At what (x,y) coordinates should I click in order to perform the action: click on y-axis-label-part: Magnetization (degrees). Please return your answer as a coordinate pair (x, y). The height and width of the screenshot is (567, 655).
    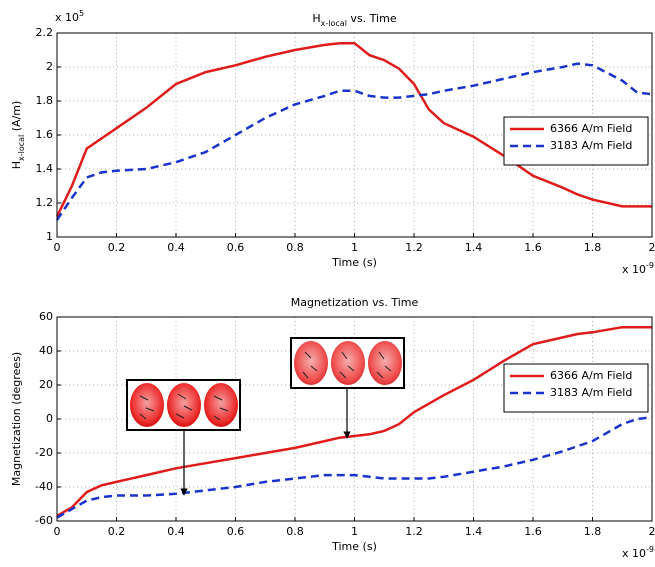
    Looking at the image, I should click on (16, 419).